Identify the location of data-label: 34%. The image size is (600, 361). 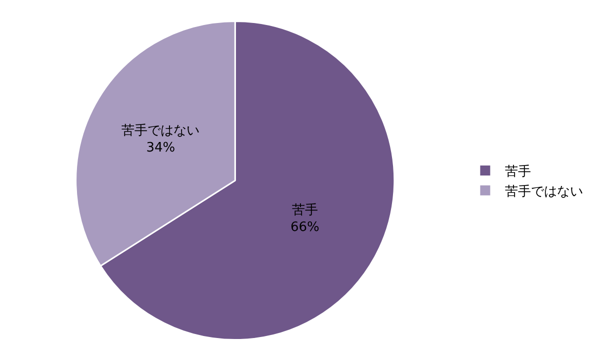
(161, 148).